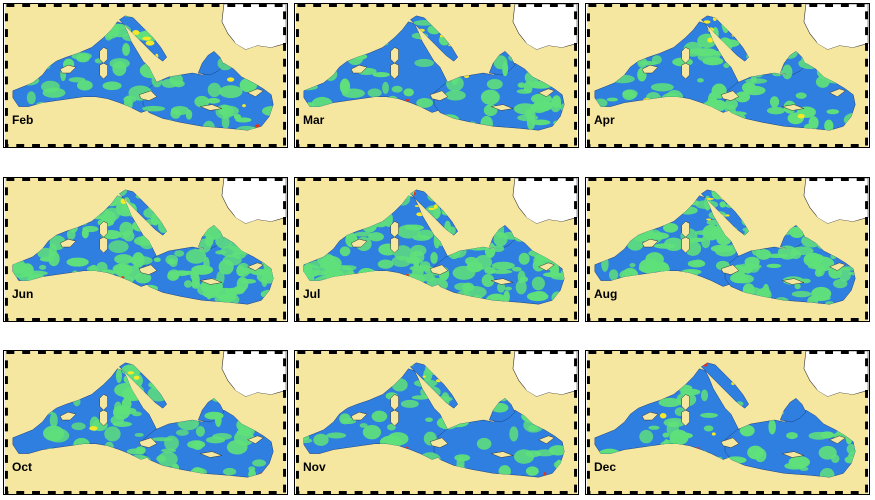  I want to click on month-label-oct: Oct, so click(22, 467).